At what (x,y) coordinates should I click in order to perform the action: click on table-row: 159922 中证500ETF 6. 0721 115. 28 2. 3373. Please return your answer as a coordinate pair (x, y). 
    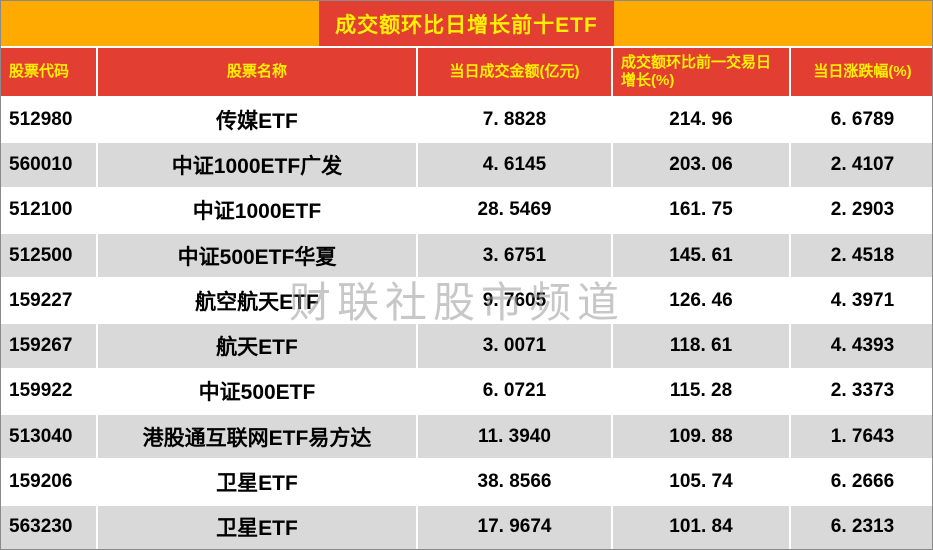
    Looking at the image, I should click on (466, 391).